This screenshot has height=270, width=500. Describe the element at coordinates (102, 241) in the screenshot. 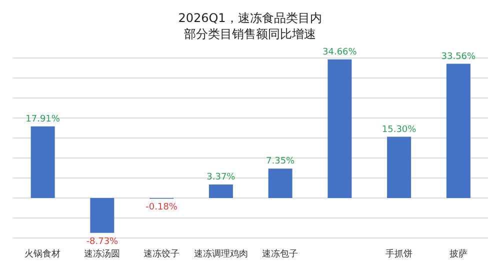

I see `data-label: -8.73%` at that location.